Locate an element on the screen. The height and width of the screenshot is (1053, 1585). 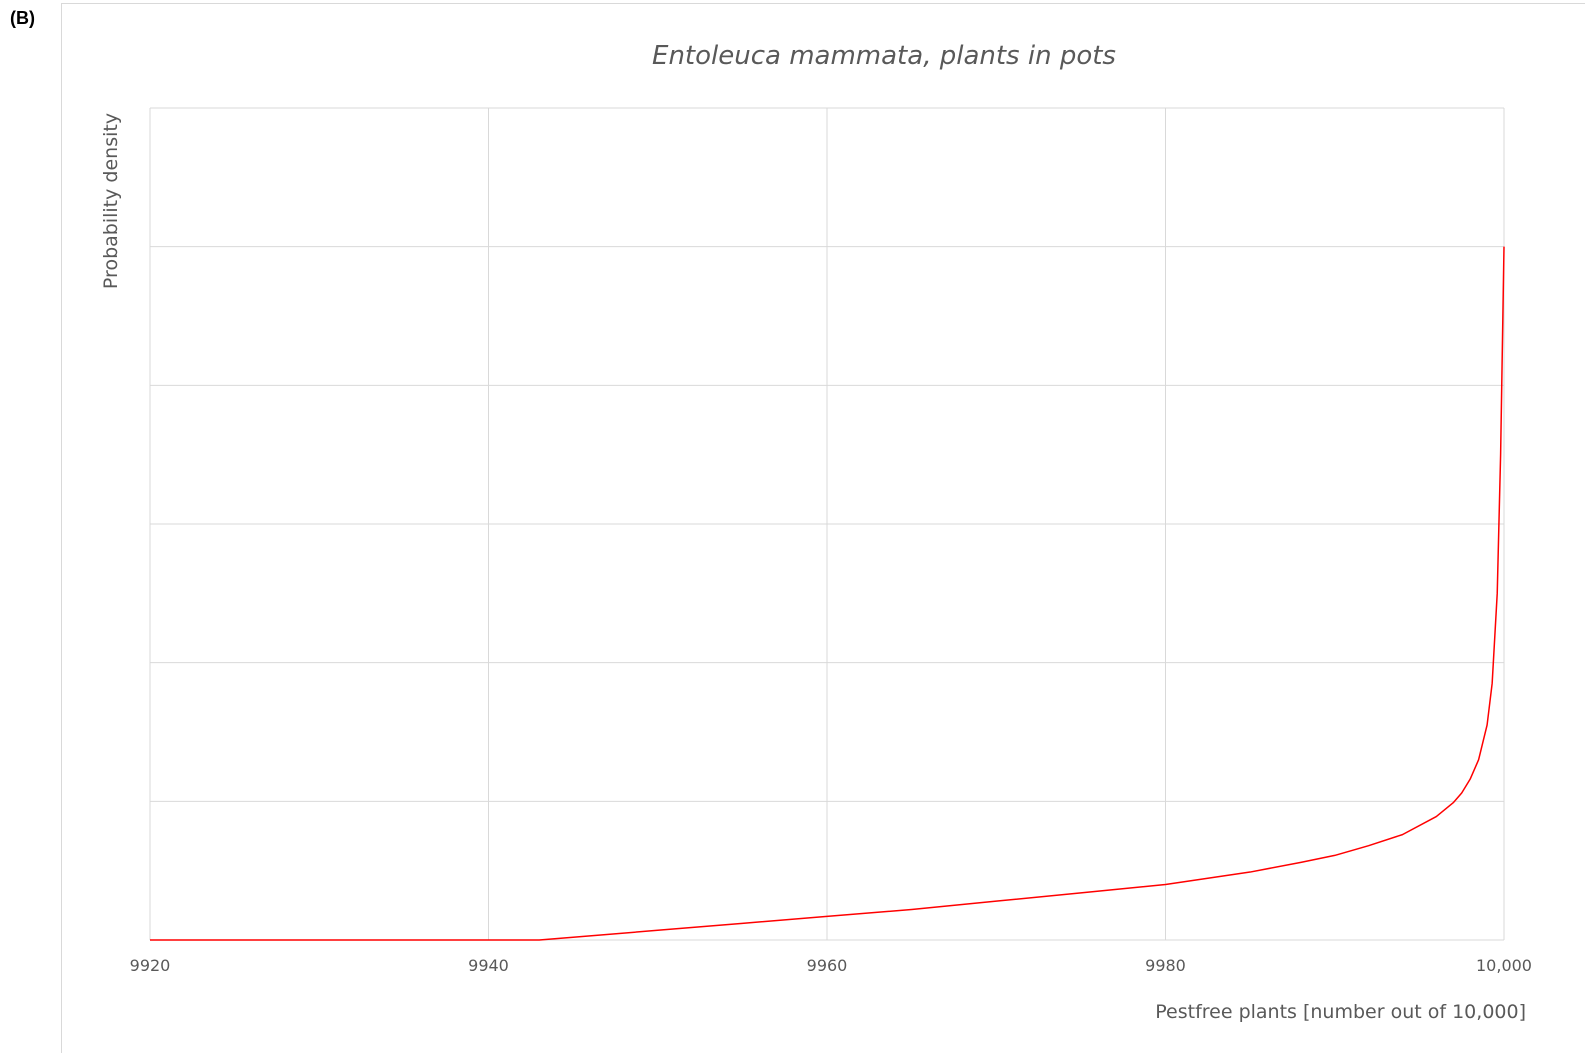
x-tick-label: 10,000 is located at coordinates (1504, 965).